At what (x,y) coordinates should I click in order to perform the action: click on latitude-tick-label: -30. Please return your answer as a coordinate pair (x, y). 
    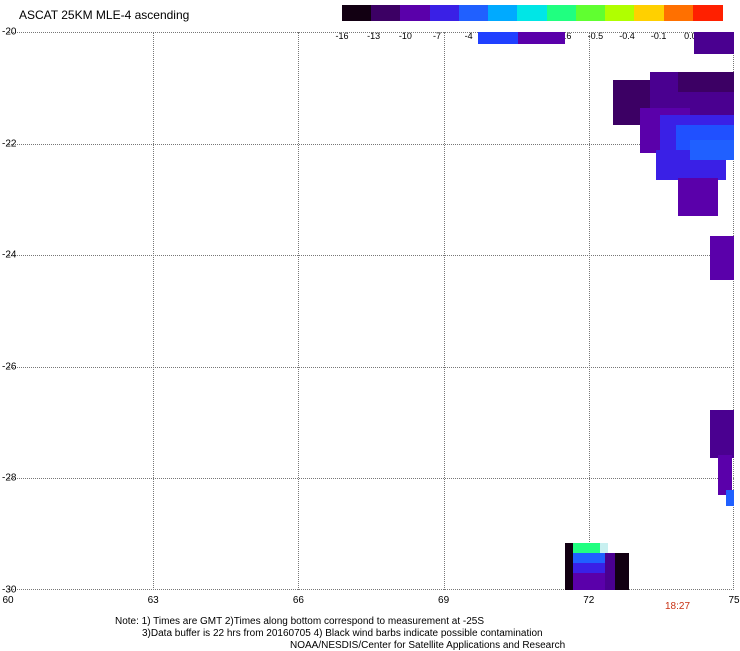
    Looking at the image, I should click on (9, 590).